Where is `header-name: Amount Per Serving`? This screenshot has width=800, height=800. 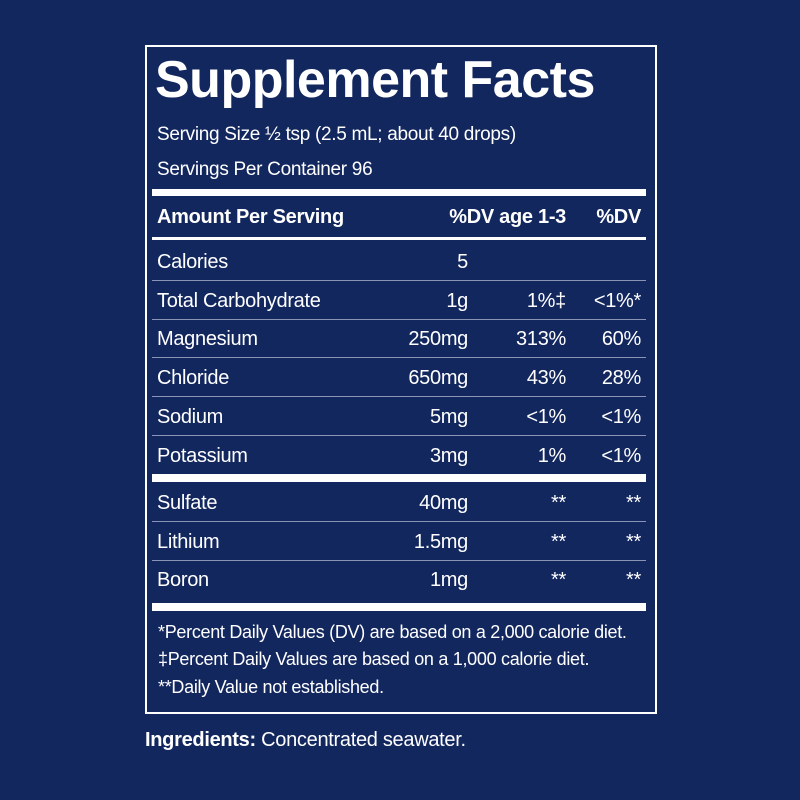 header-name: Amount Per Serving is located at coordinates (250, 217).